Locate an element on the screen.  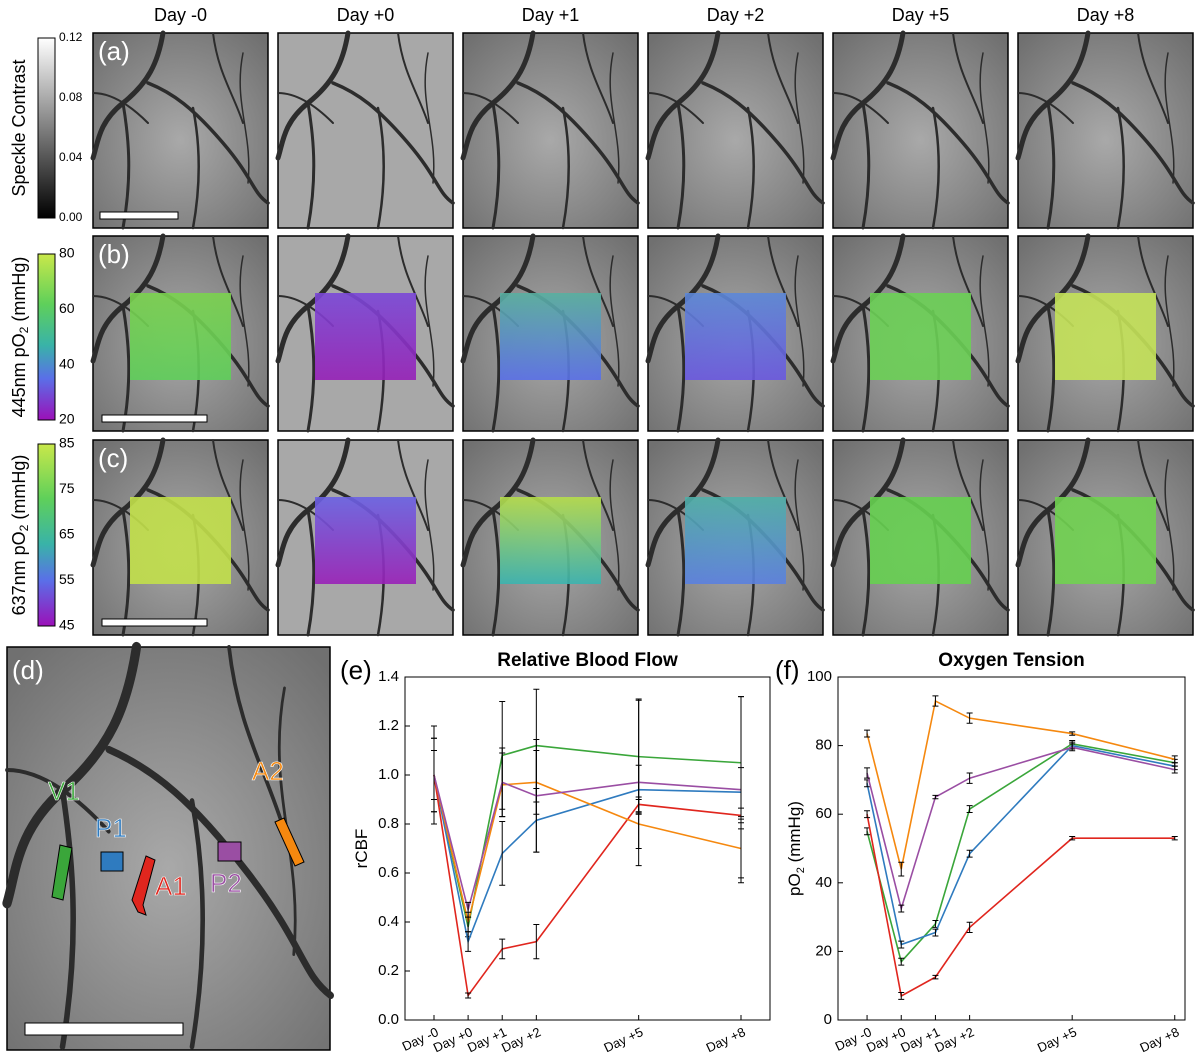
y-tick-label: 0 is located at coordinates (828, 1019).